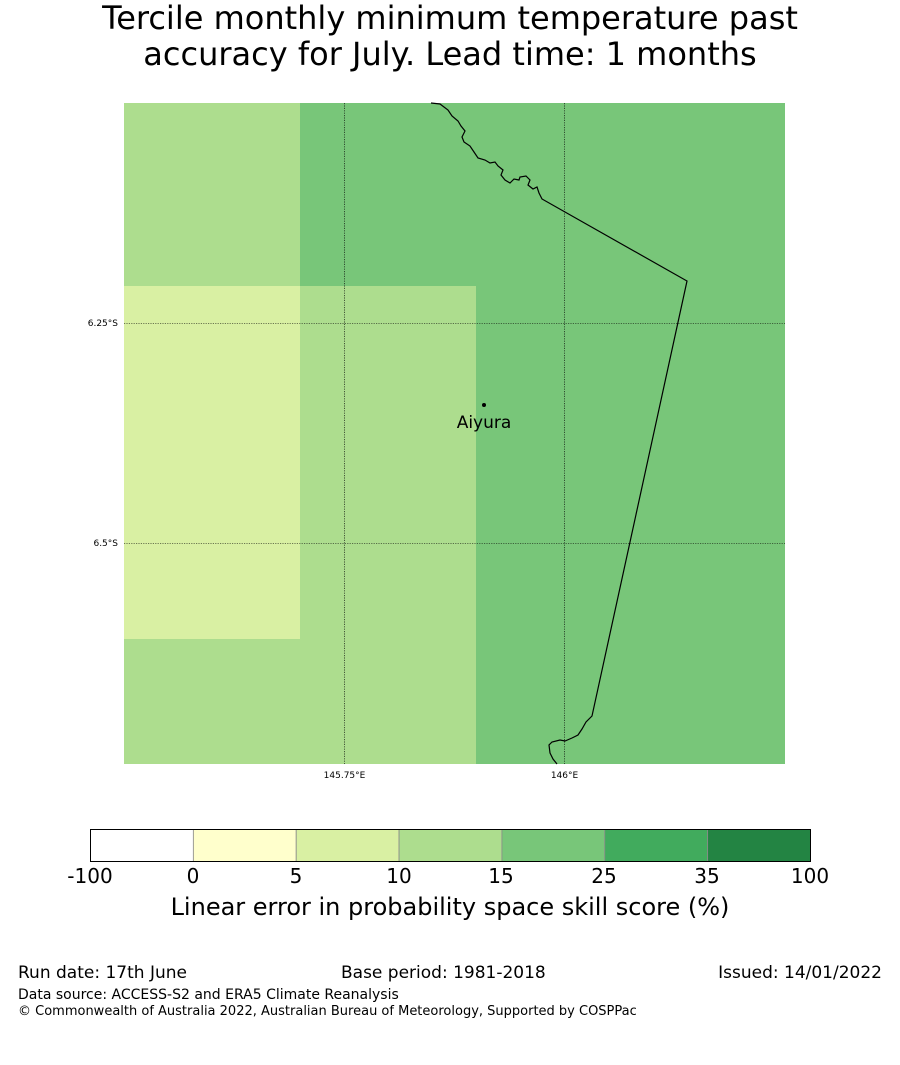 This screenshot has width=900, height=1065. I want to click on run-date: Run date: 17th June, so click(102, 973).